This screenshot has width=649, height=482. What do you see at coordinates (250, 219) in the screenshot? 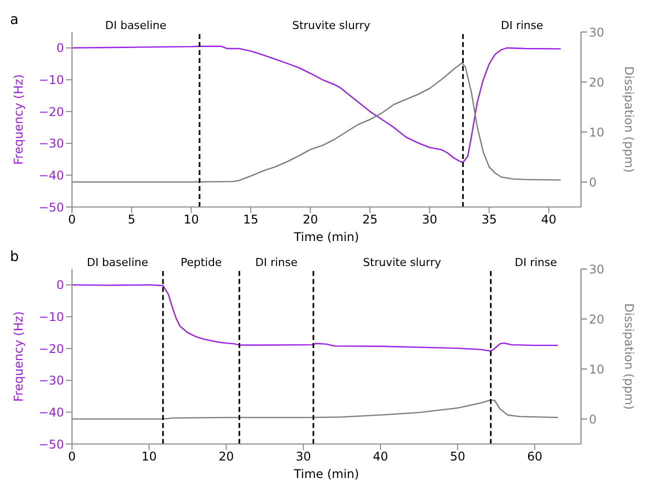
I see `x-tick-label: 15` at bounding box center [250, 219].